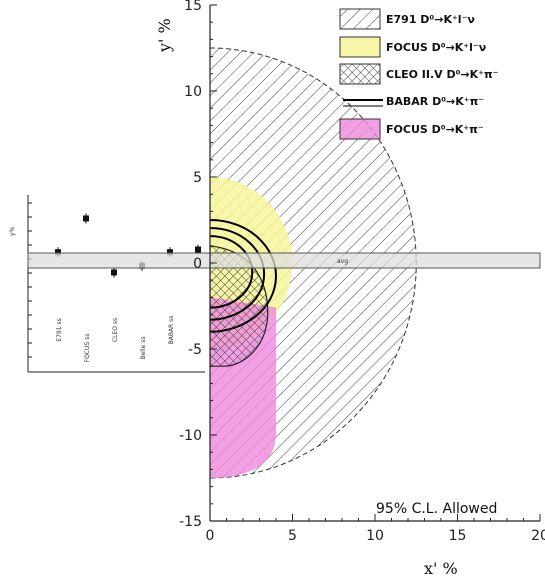  I want to click on x-axis-label: x' %, so click(441, 567).